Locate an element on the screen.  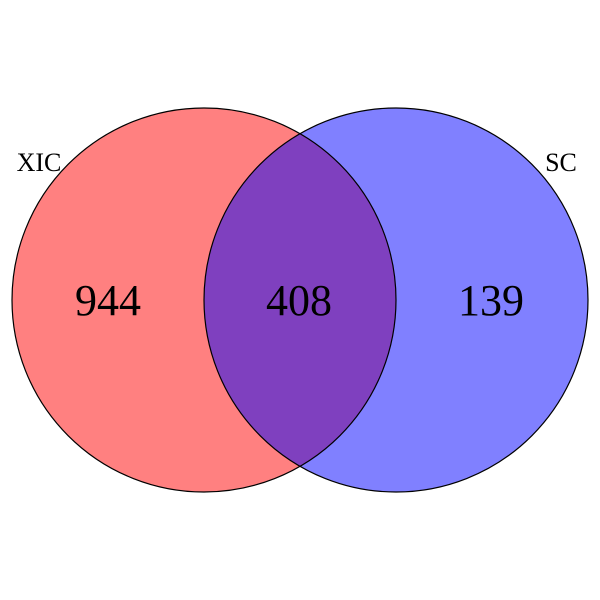
count-sc-only: 139 is located at coordinates (491, 300).